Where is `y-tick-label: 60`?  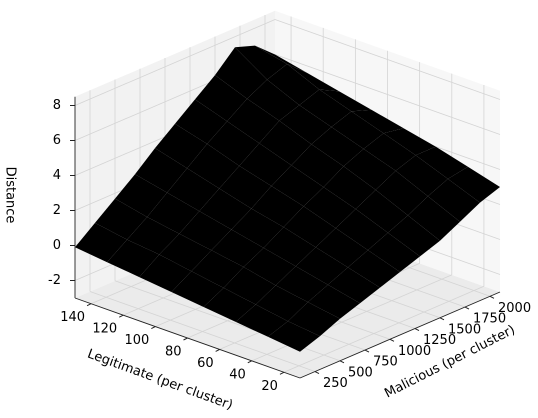 y-tick-label: 60 is located at coordinates (205, 363).